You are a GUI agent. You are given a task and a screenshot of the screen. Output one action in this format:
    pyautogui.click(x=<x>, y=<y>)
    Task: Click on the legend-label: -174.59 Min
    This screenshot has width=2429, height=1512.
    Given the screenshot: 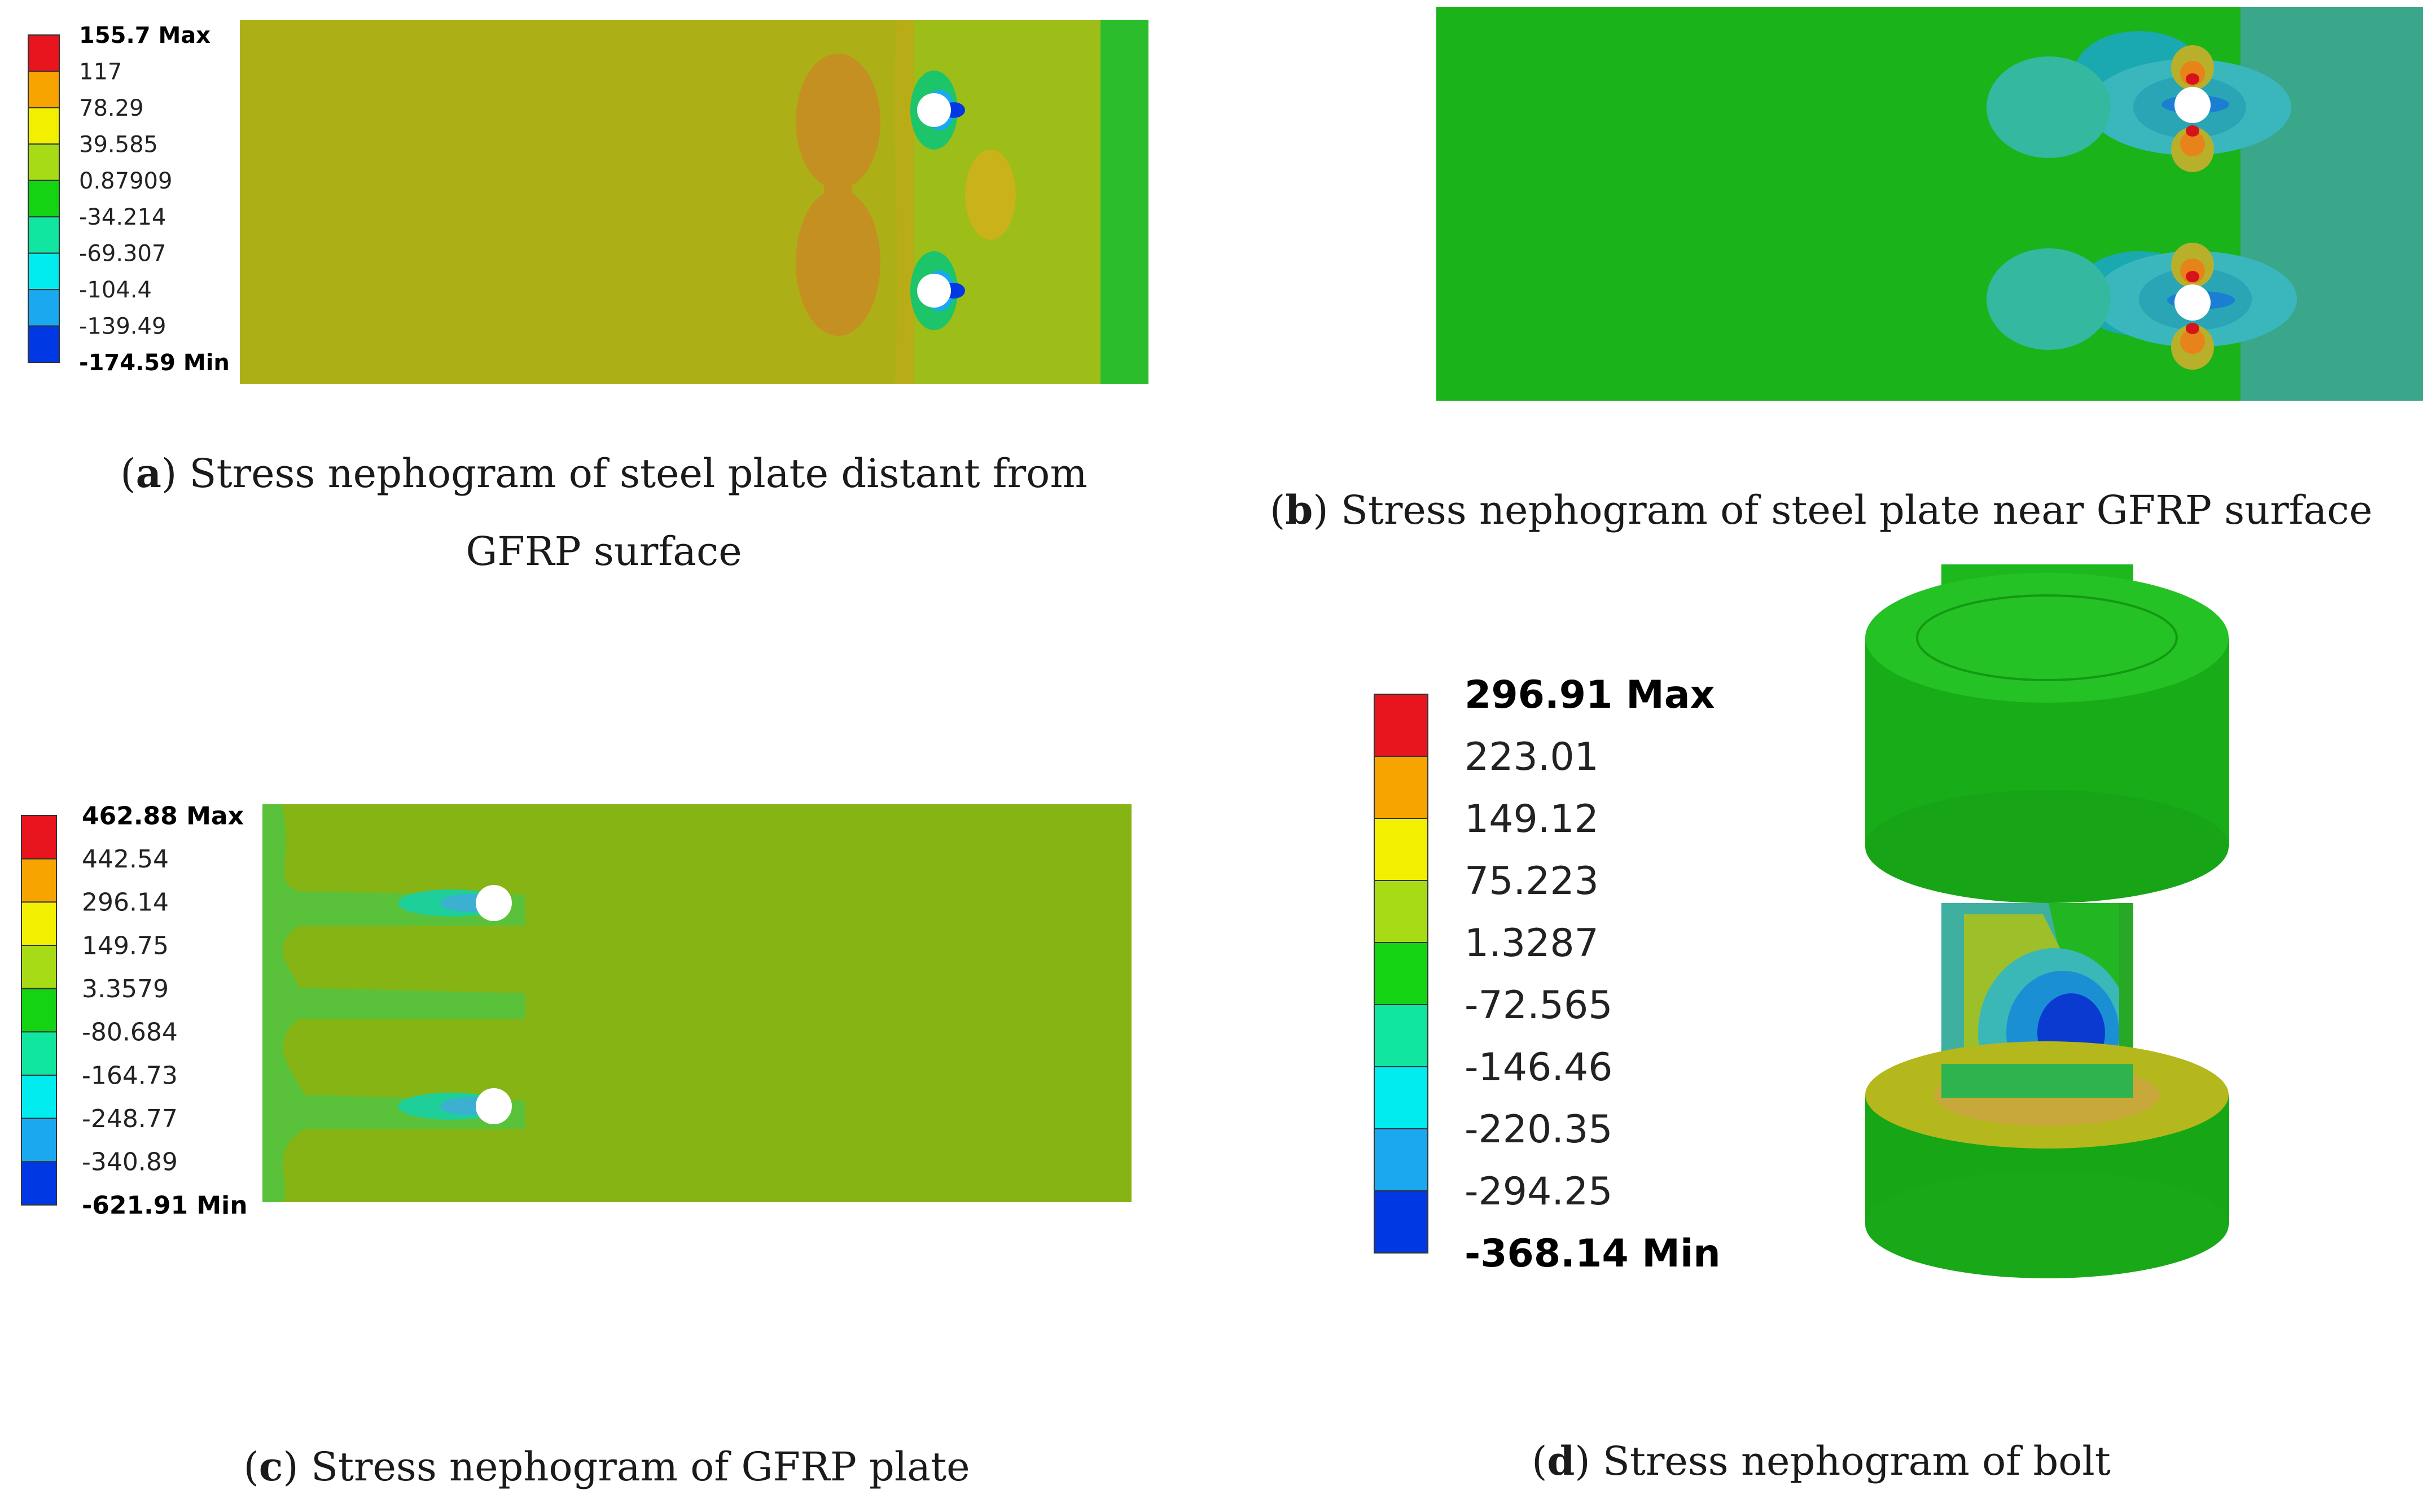 What is the action you would take?
    pyautogui.click(x=154, y=363)
    